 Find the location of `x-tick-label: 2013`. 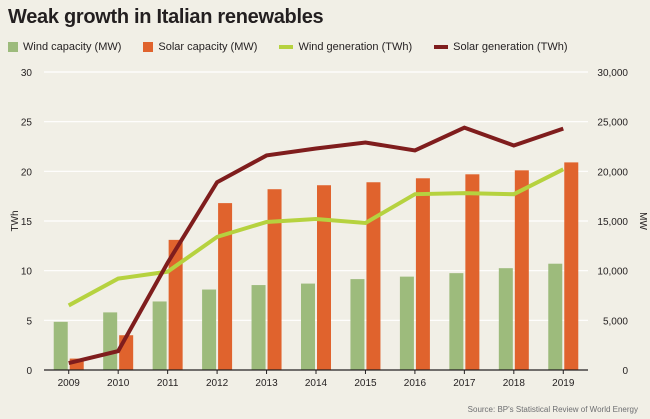

x-tick-label: 2013 is located at coordinates (266, 383).